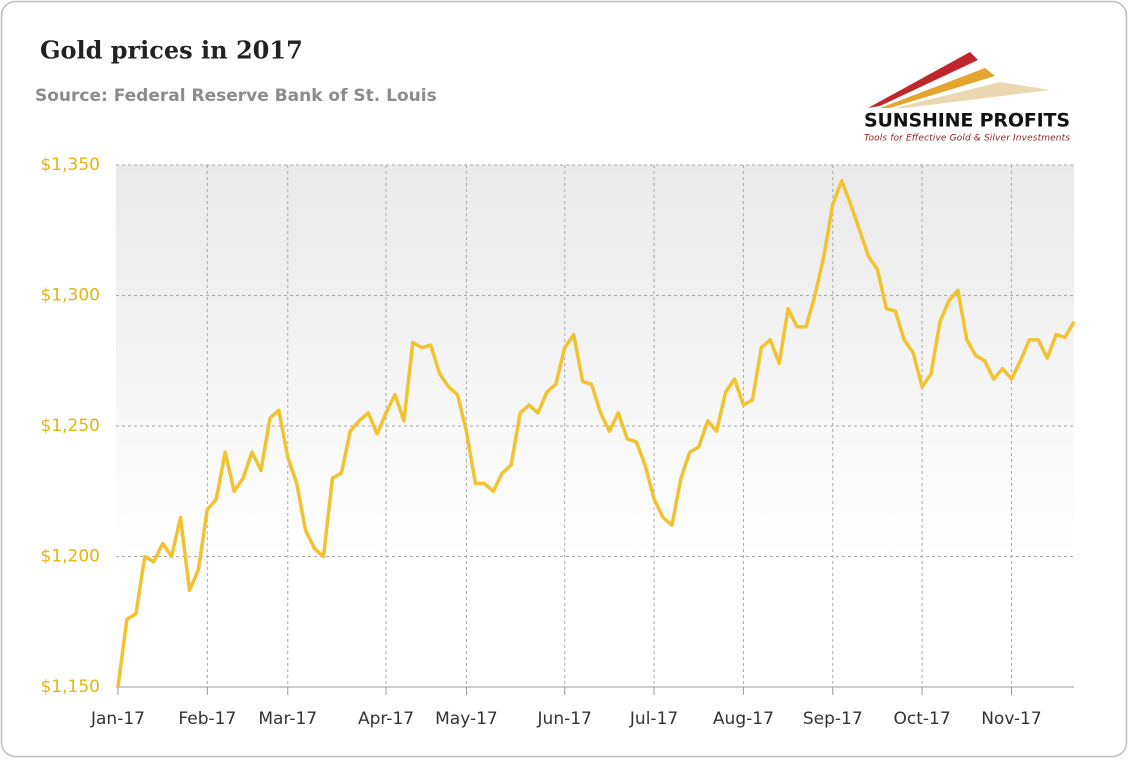  I want to click on x-tick-label: Feb-17, so click(207, 719).